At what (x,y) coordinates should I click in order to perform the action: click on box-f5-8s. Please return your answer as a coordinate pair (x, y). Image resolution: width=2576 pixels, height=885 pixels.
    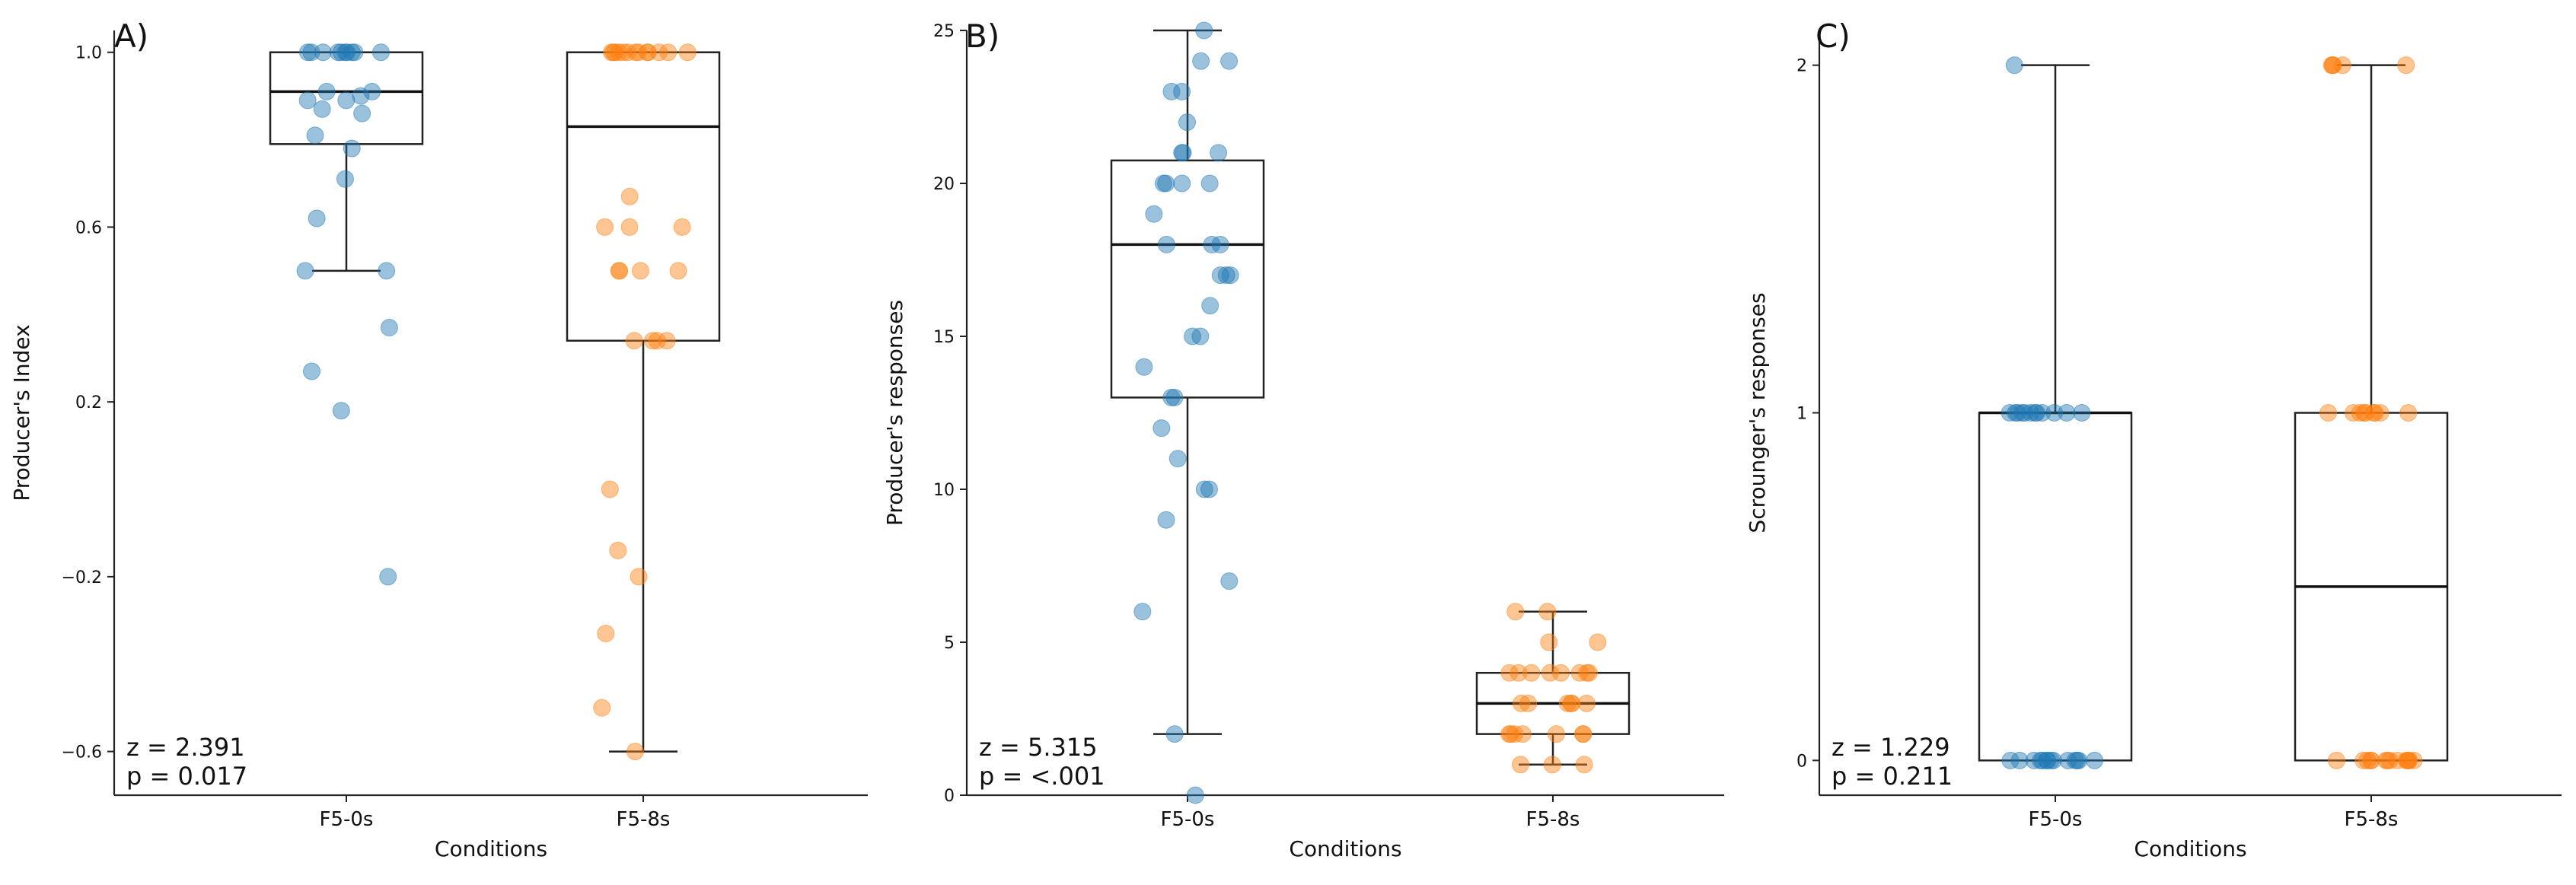
    Looking at the image, I should click on (643, 402).